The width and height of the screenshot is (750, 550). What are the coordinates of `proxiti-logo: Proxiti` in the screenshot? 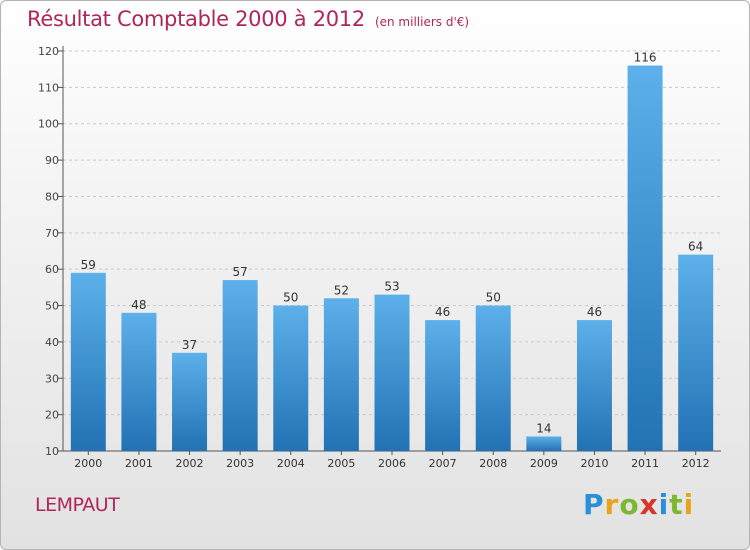 It's located at (638, 504).